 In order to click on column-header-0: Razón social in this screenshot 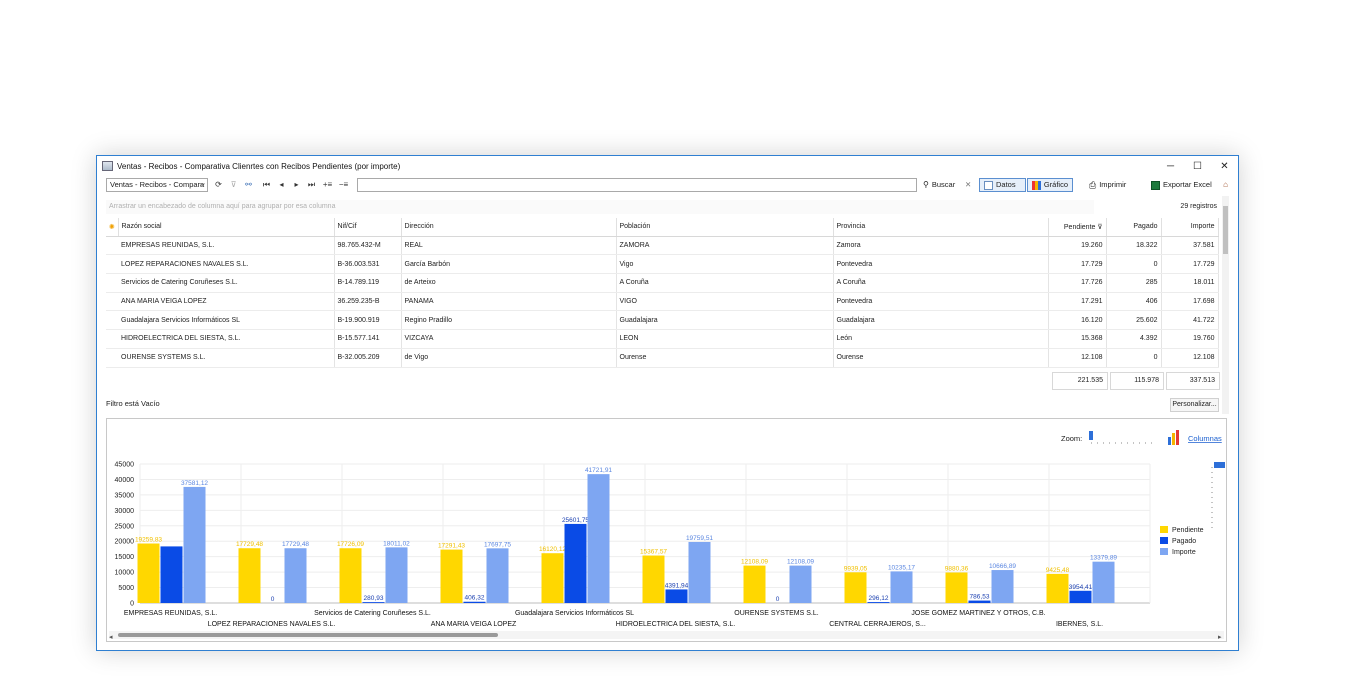, I will do `click(226, 227)`.